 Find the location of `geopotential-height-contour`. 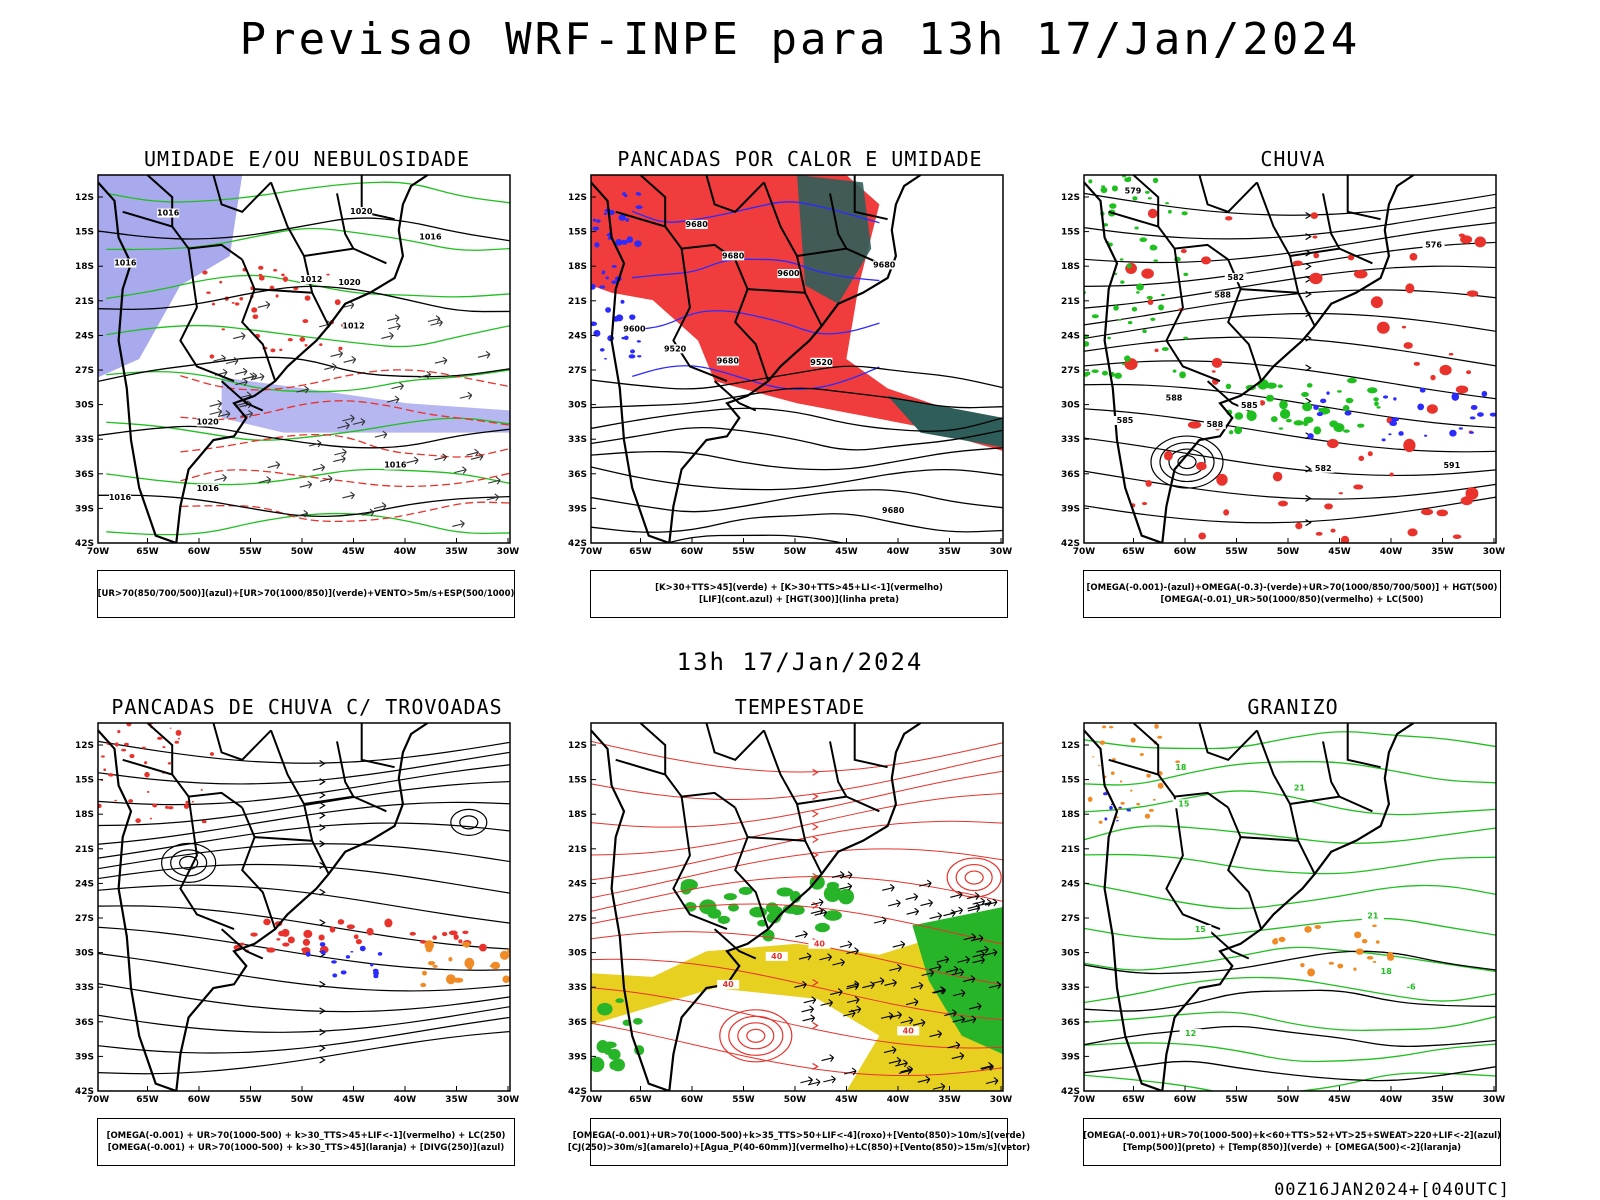

geopotential-height-contour is located at coordinates (797, 398).